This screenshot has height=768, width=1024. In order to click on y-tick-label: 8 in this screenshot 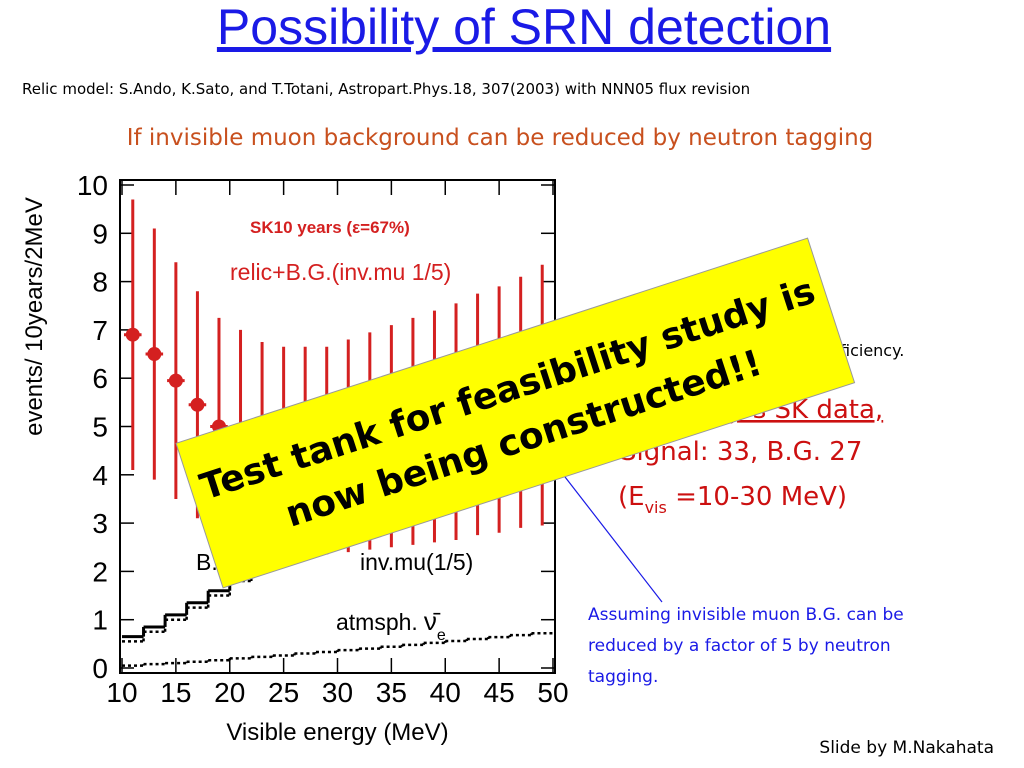, I will do `click(100, 282)`.